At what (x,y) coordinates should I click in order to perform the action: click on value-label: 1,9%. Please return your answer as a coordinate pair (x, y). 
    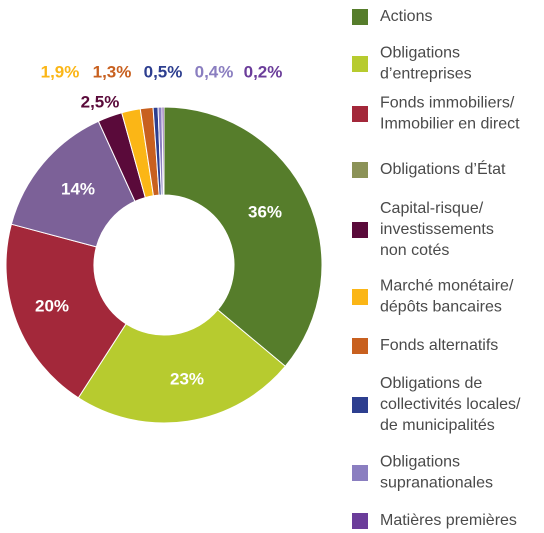
    Looking at the image, I should click on (60, 71).